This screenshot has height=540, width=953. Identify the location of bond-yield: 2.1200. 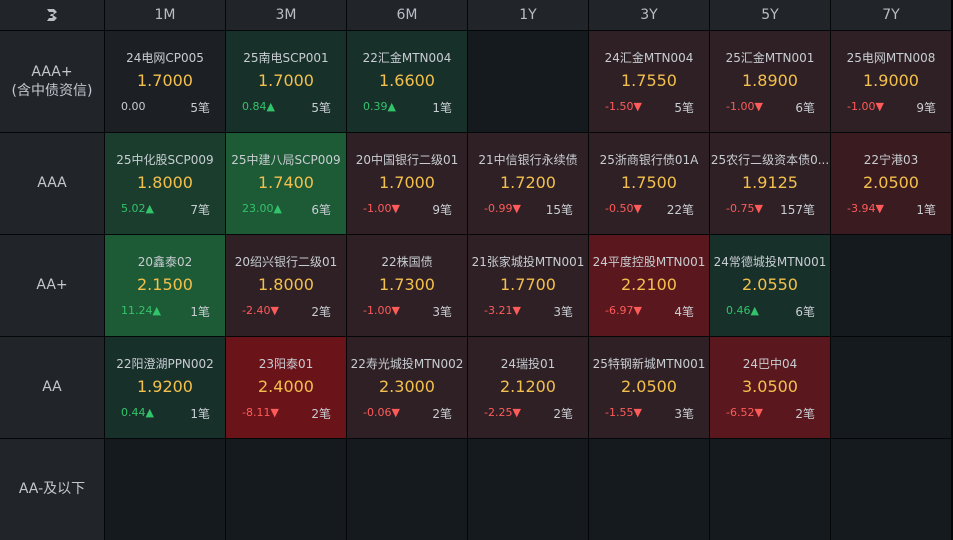
(528, 386).